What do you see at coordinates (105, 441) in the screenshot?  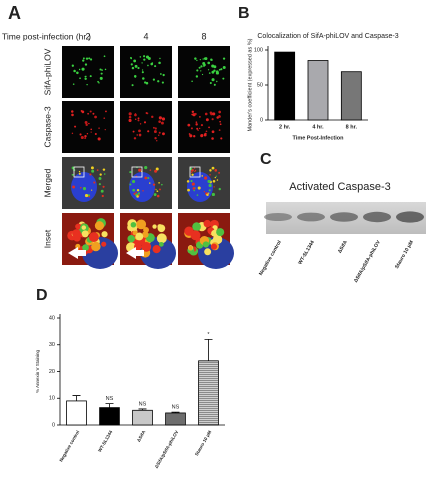 I see `x-tick-label: WT-SL1344` at bounding box center [105, 441].